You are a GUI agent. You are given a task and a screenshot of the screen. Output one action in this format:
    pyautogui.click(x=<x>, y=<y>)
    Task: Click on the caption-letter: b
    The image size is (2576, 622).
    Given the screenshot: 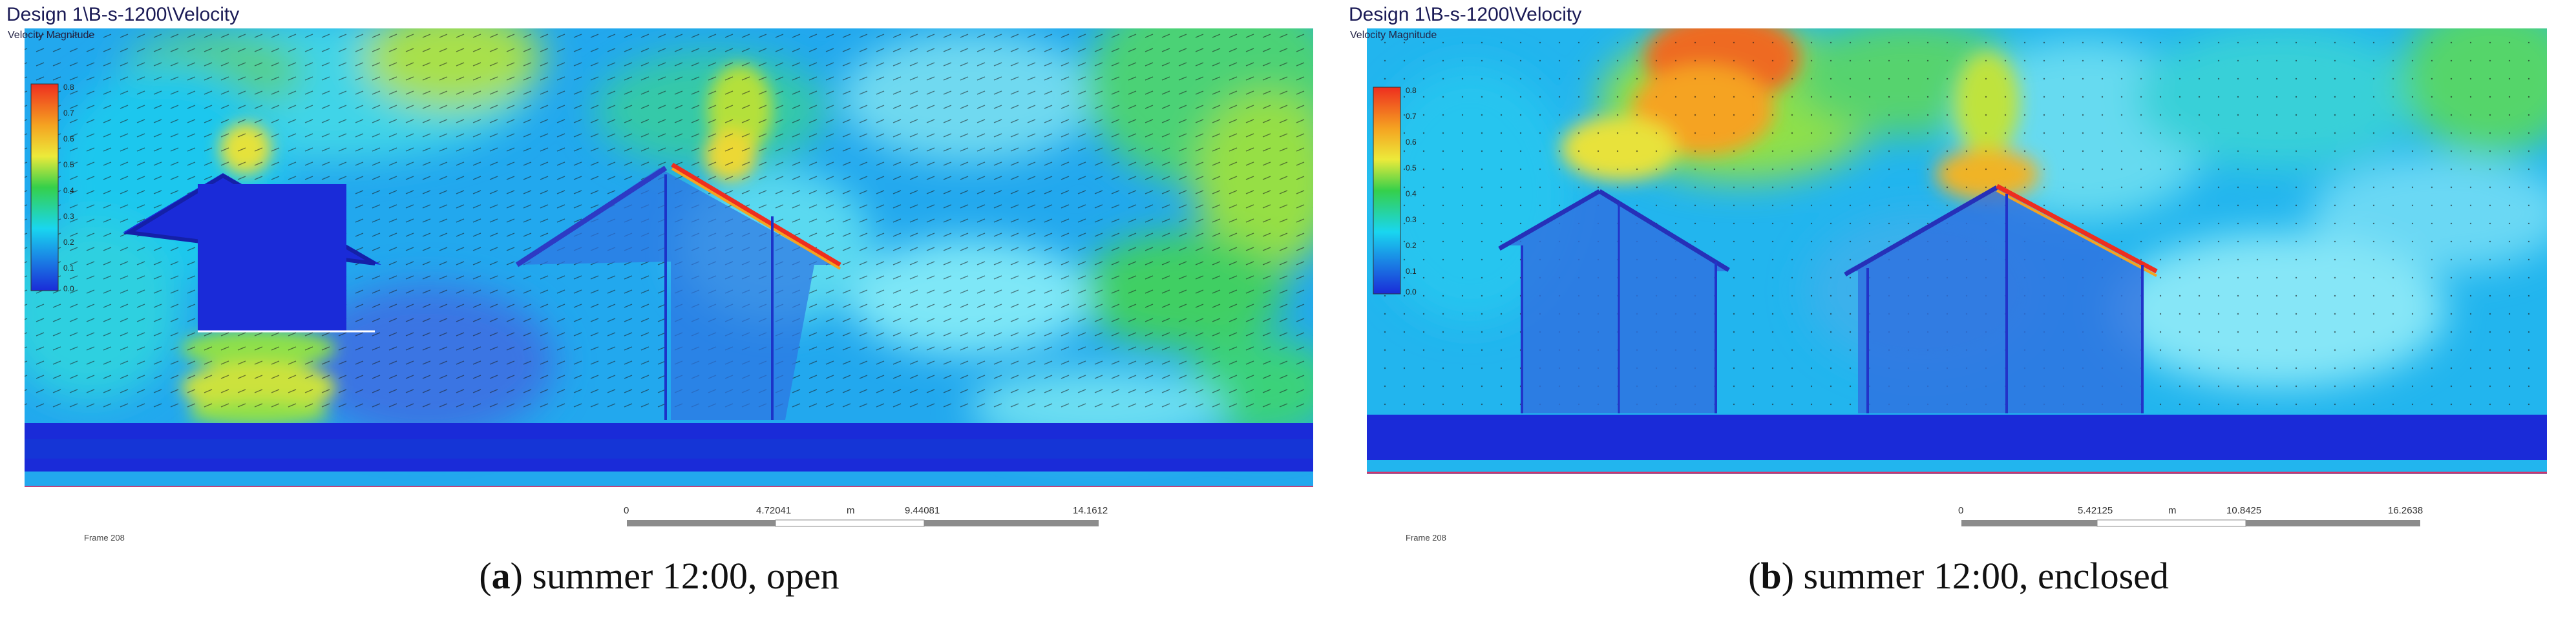 What is the action you would take?
    pyautogui.click(x=1771, y=576)
    